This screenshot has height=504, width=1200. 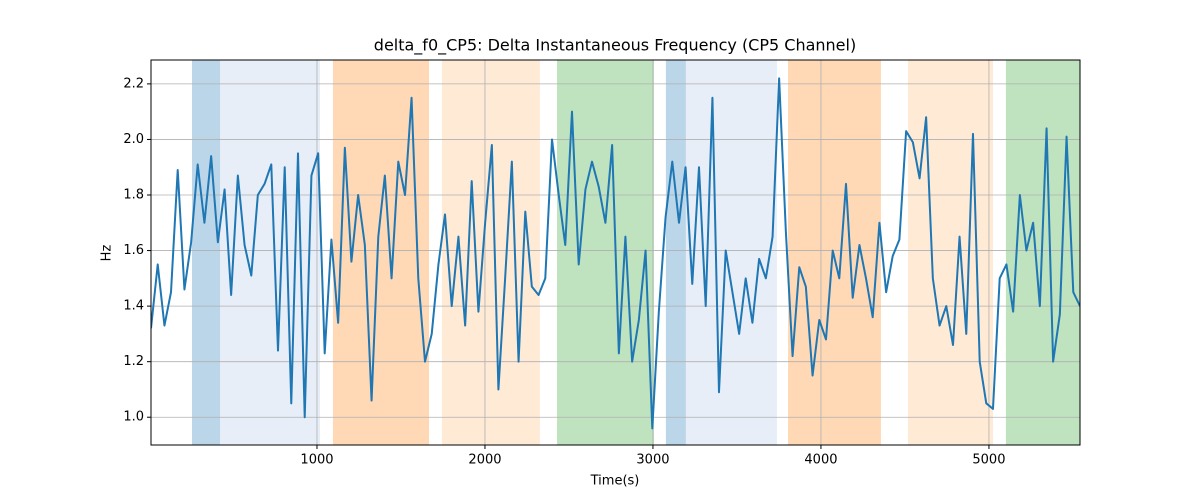 I want to click on x-tick-label: 4000, so click(x=820, y=460).